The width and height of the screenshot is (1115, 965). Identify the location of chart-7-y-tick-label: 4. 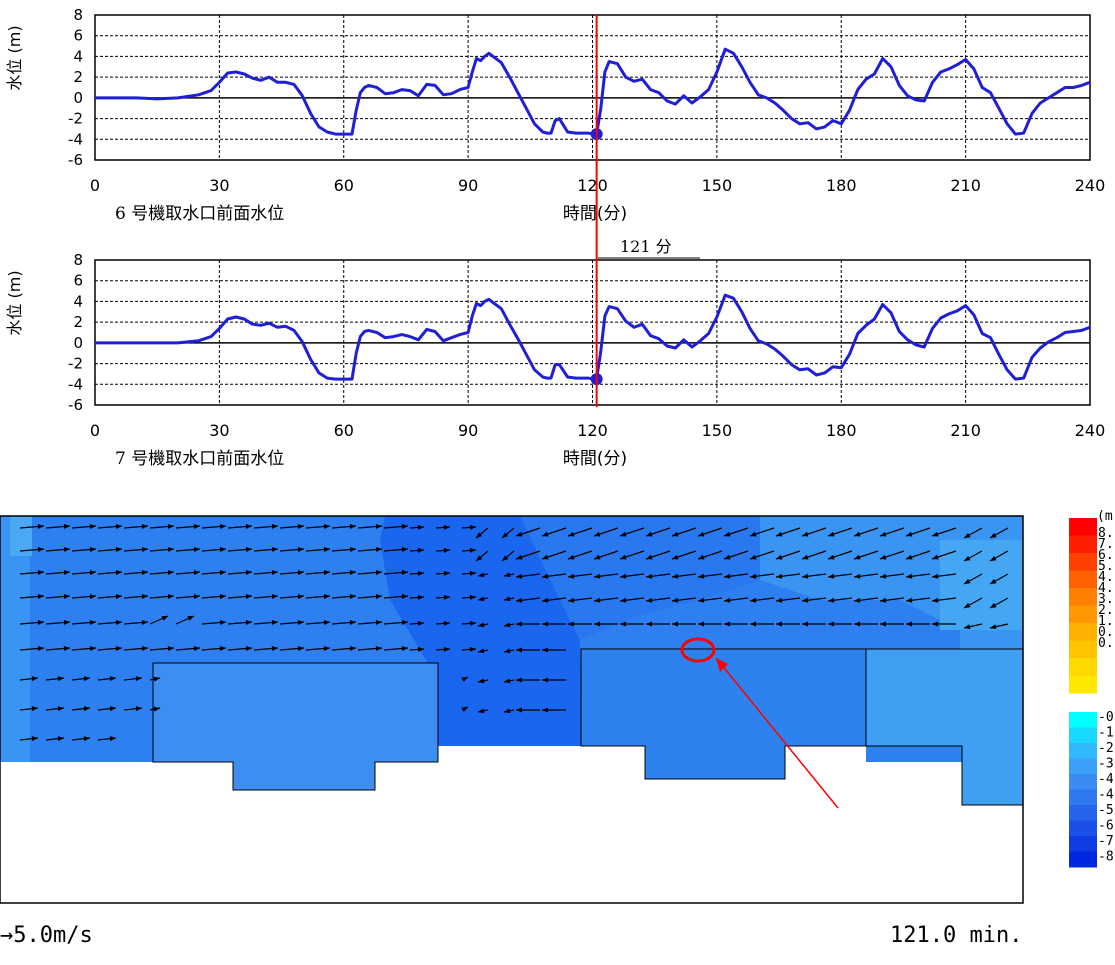
(78, 301).